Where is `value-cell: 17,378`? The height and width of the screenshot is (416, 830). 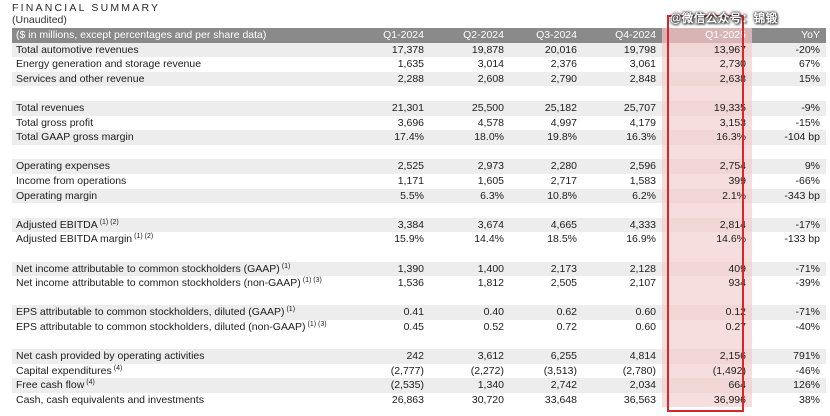
value-cell: 17,378 is located at coordinates (387, 50).